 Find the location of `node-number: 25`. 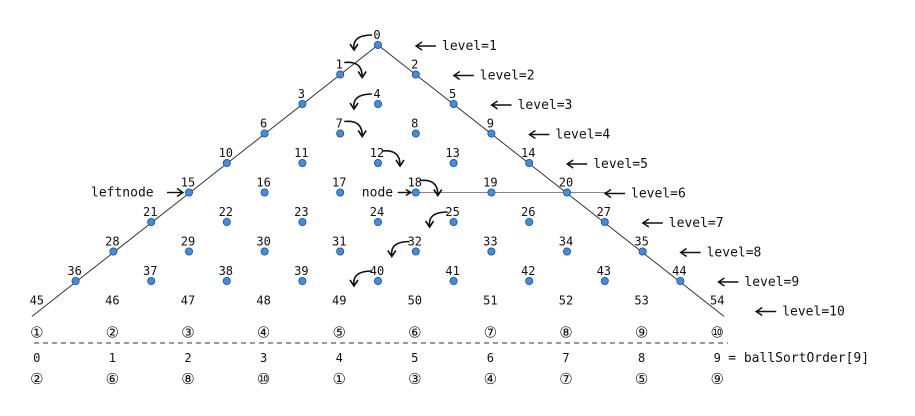

node-number: 25 is located at coordinates (452, 212).